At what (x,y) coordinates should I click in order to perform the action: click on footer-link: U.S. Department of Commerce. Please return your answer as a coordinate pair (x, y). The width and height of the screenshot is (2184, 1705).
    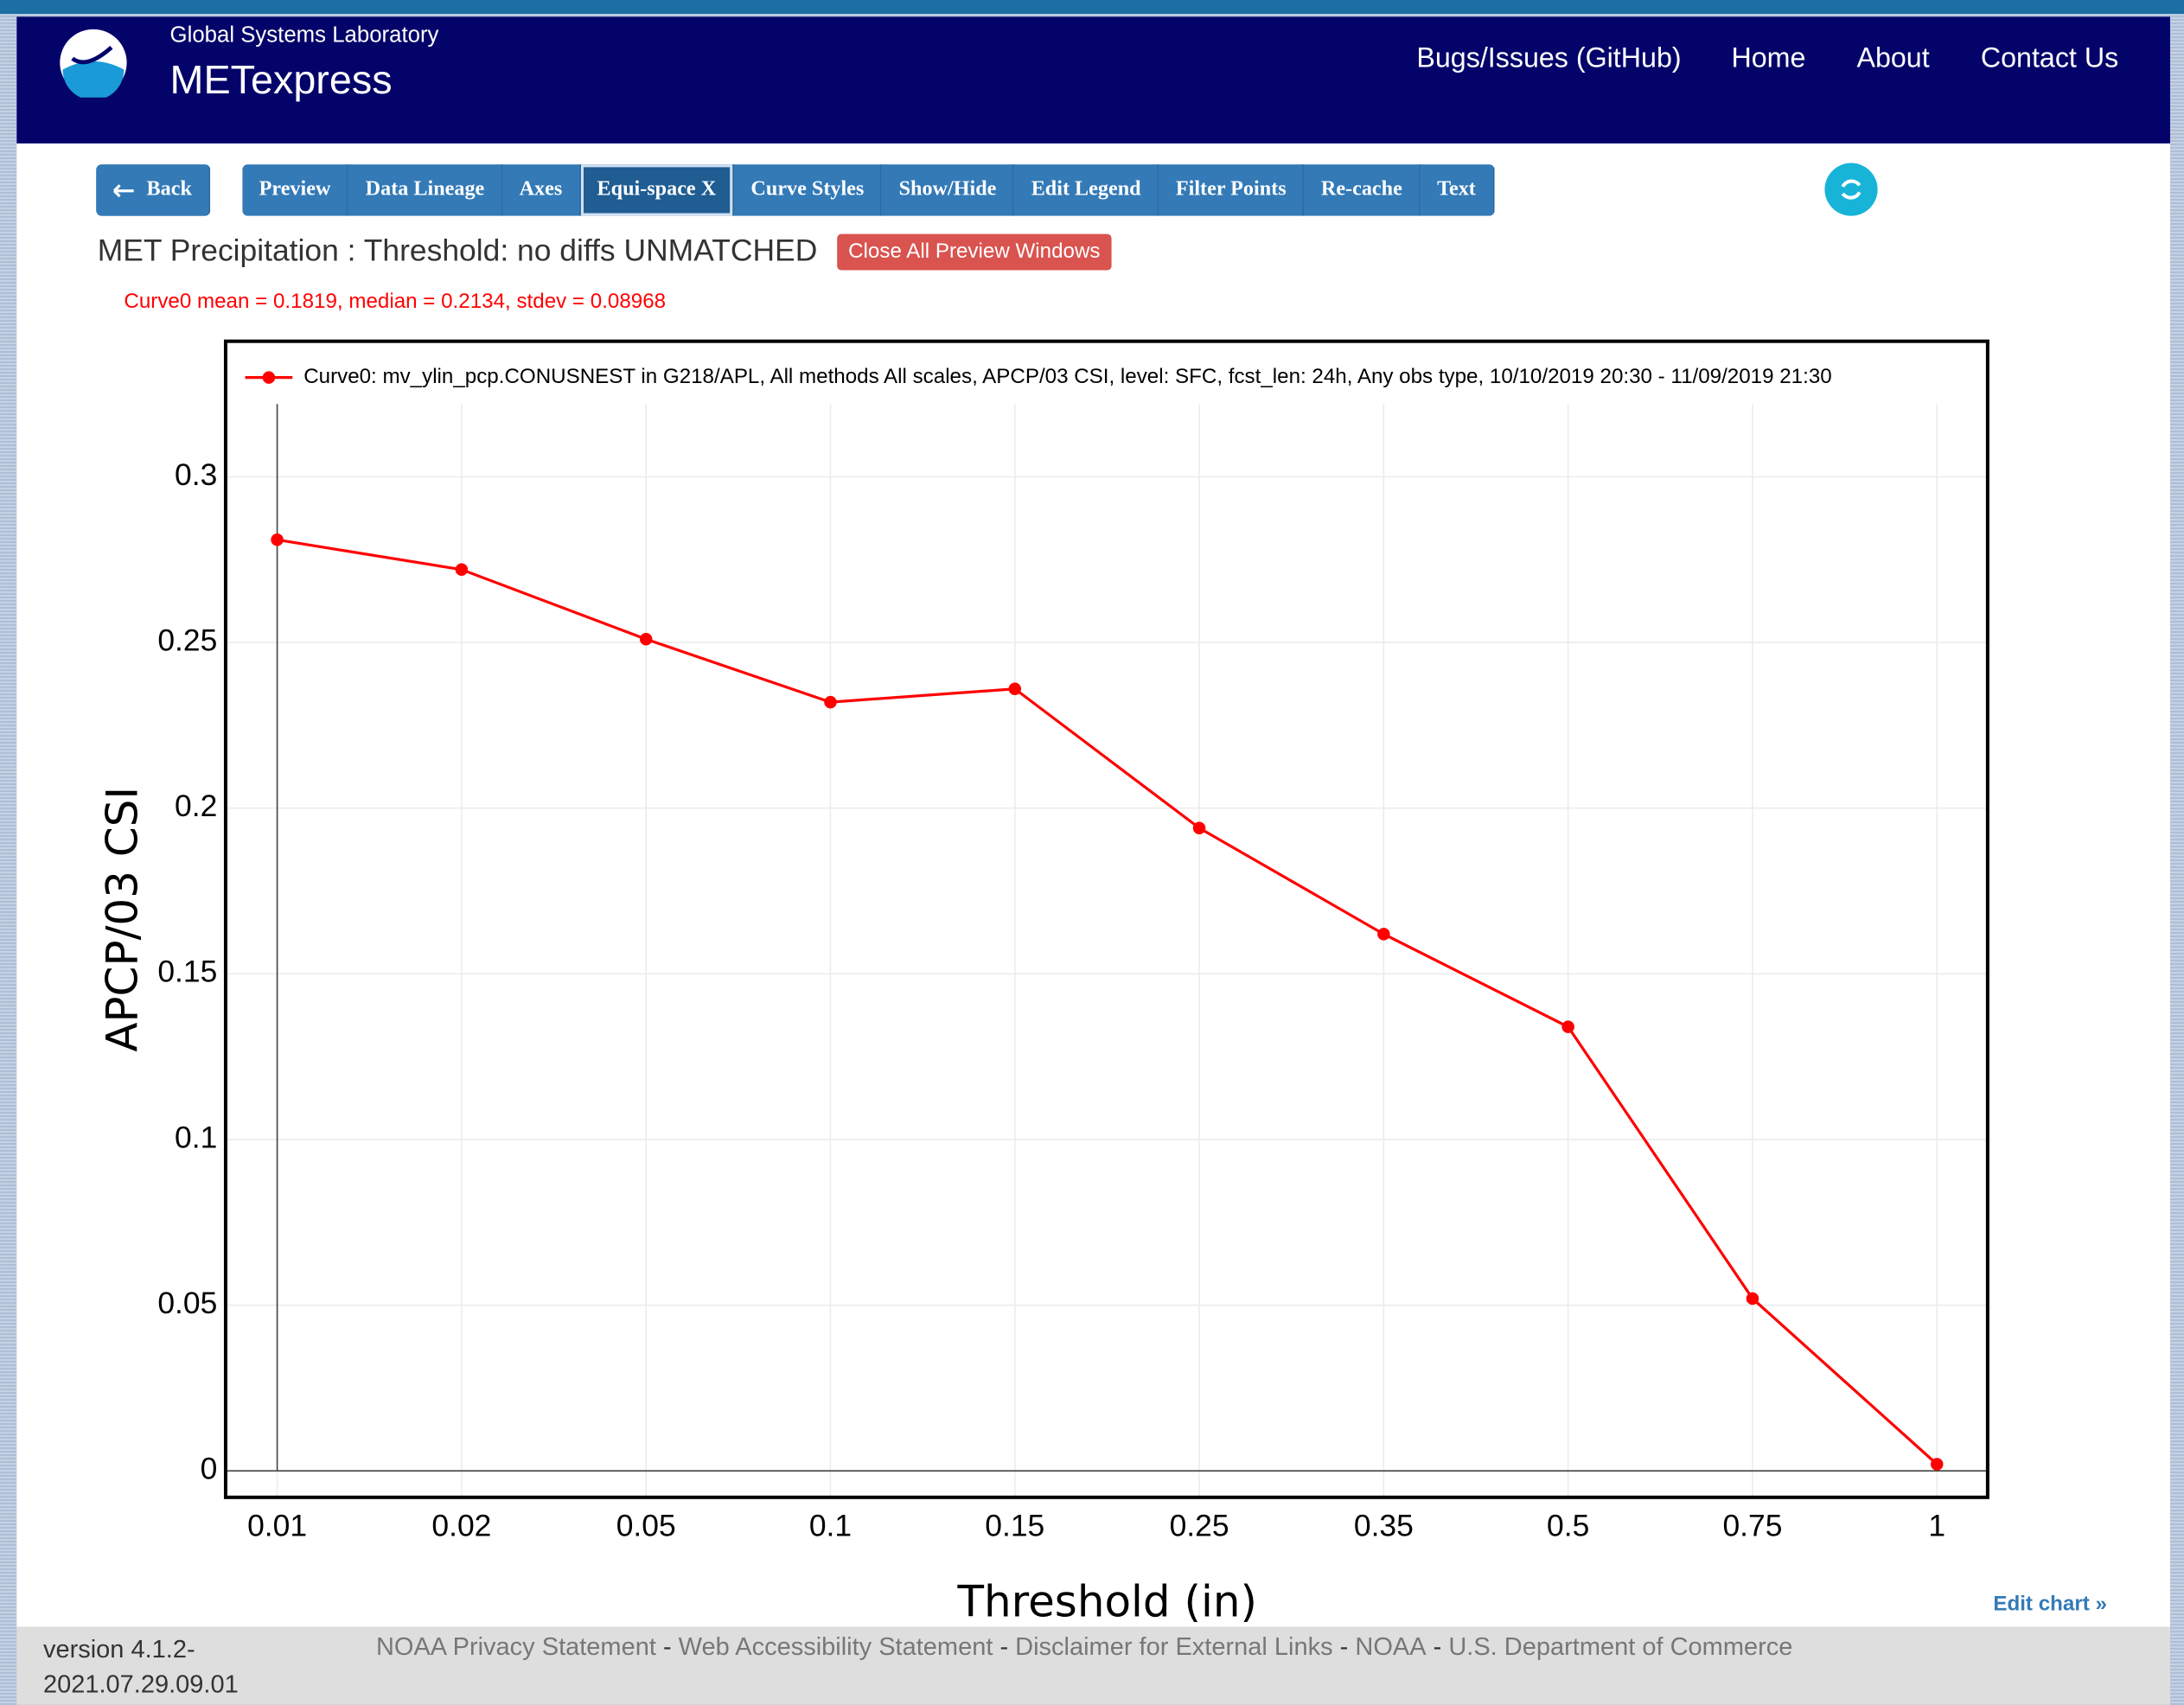
    Looking at the image, I should click on (1620, 1646).